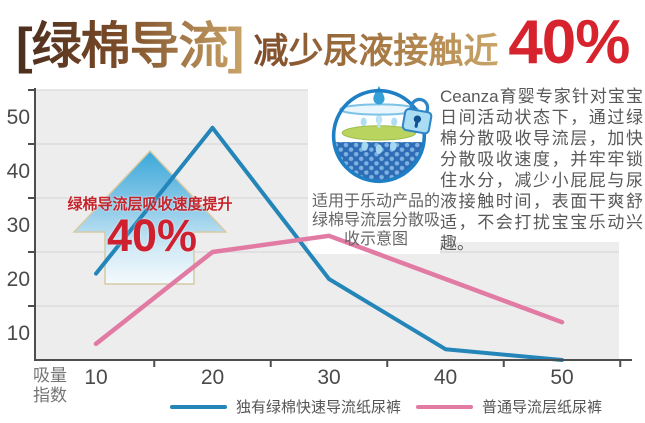 This screenshot has height=423, width=645. Describe the element at coordinates (379, 95) in the screenshot. I see `water-drop-icon` at that location.